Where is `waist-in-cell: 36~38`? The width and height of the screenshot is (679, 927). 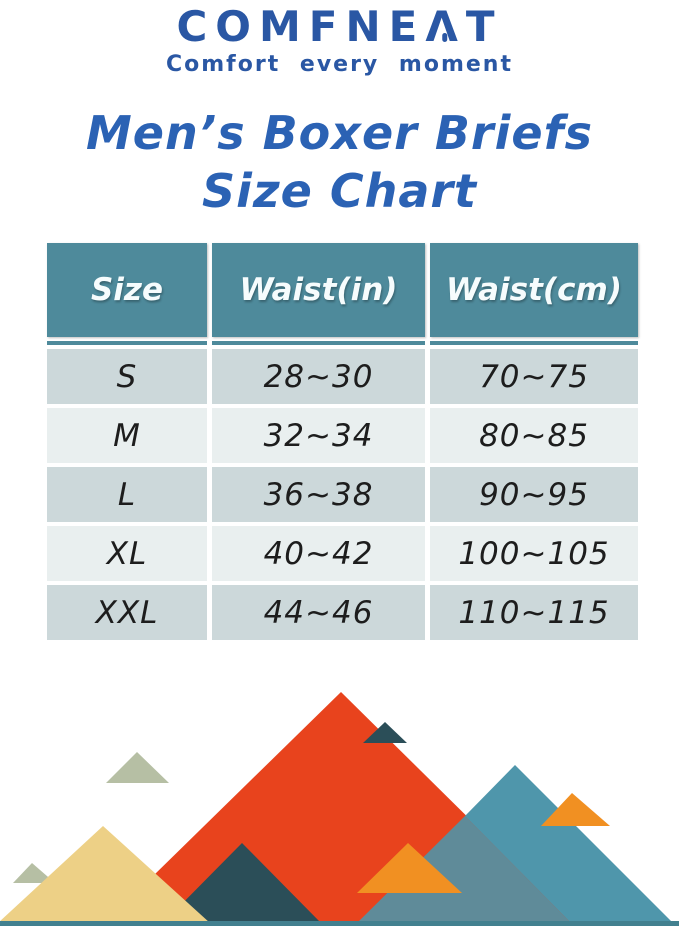 waist-in-cell: 36~38 is located at coordinates (318, 494).